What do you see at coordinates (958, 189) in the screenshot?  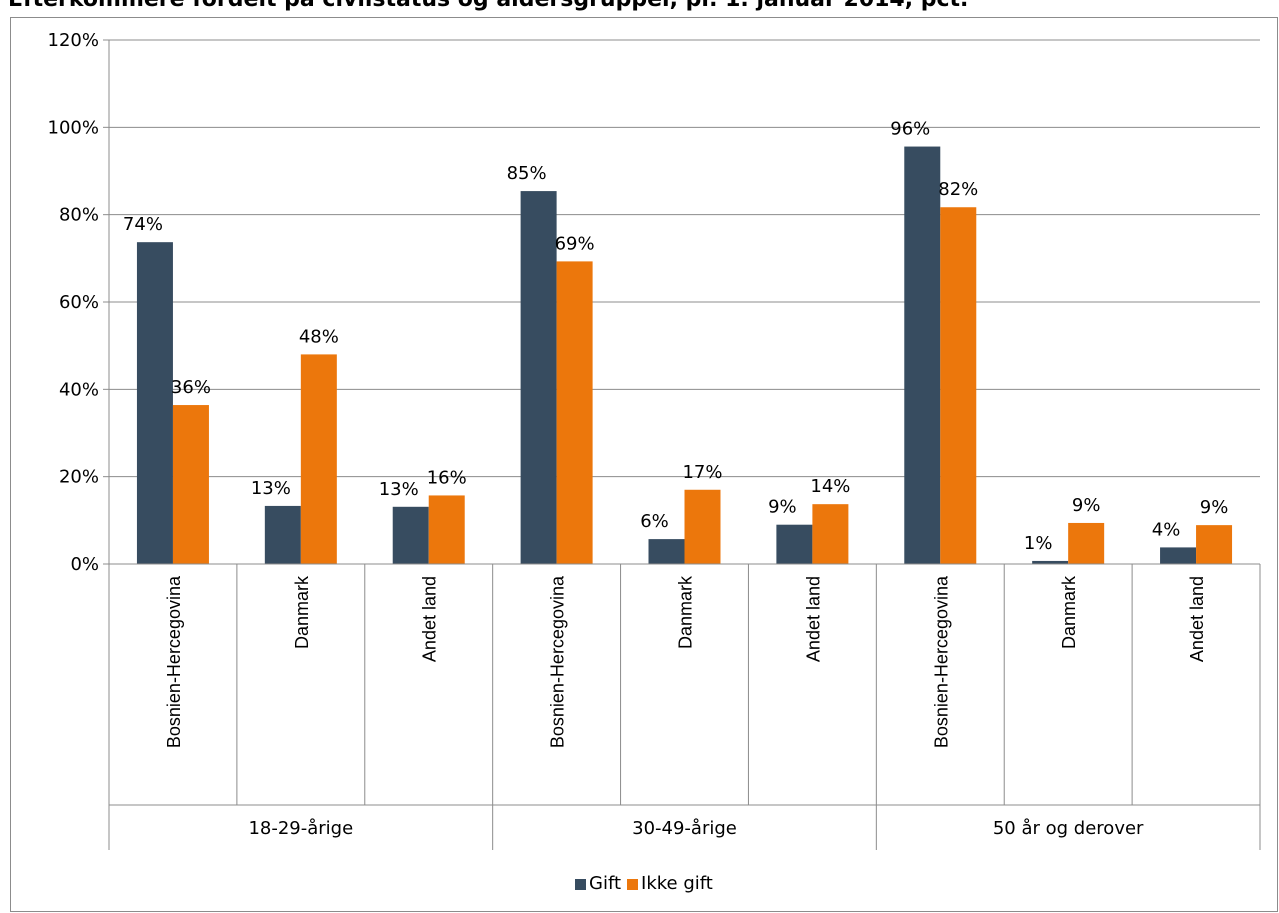 I see `data-label-ikke-gift: 82%` at bounding box center [958, 189].